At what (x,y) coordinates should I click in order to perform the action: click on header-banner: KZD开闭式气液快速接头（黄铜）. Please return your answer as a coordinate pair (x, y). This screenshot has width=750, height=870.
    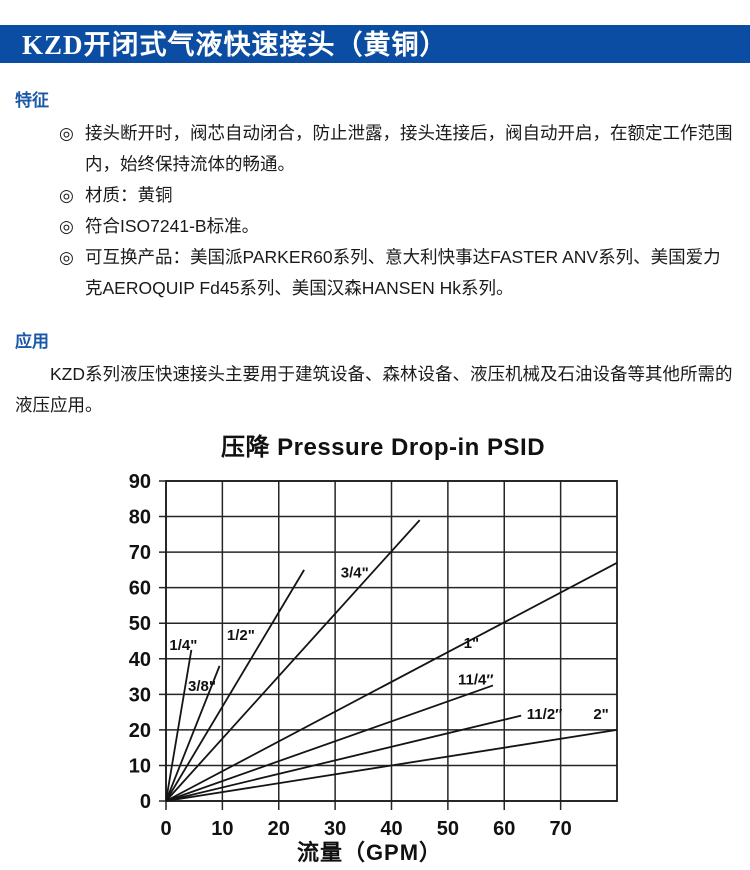
    Looking at the image, I should click on (375, 44).